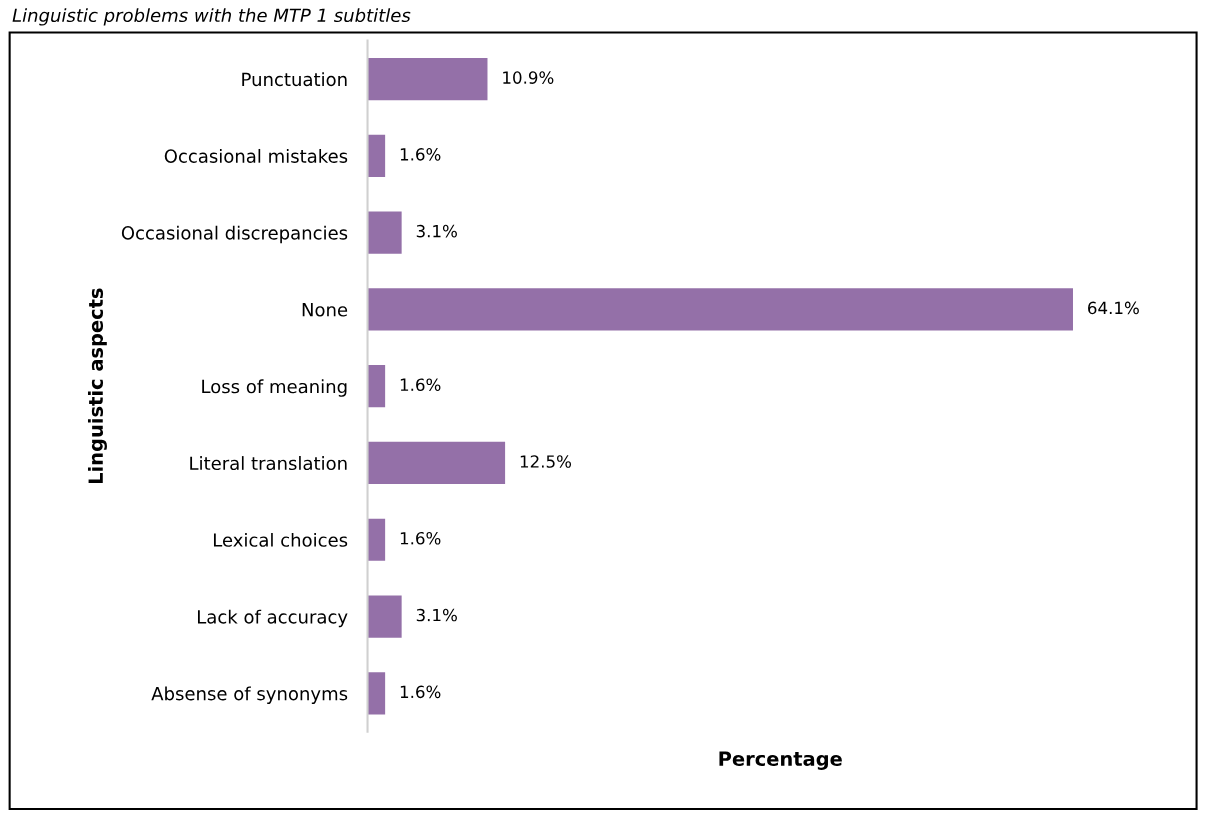 The height and width of the screenshot is (813, 1205). What do you see at coordinates (273, 618) in the screenshot?
I see `y-tick-label: Lack of accuracy` at bounding box center [273, 618].